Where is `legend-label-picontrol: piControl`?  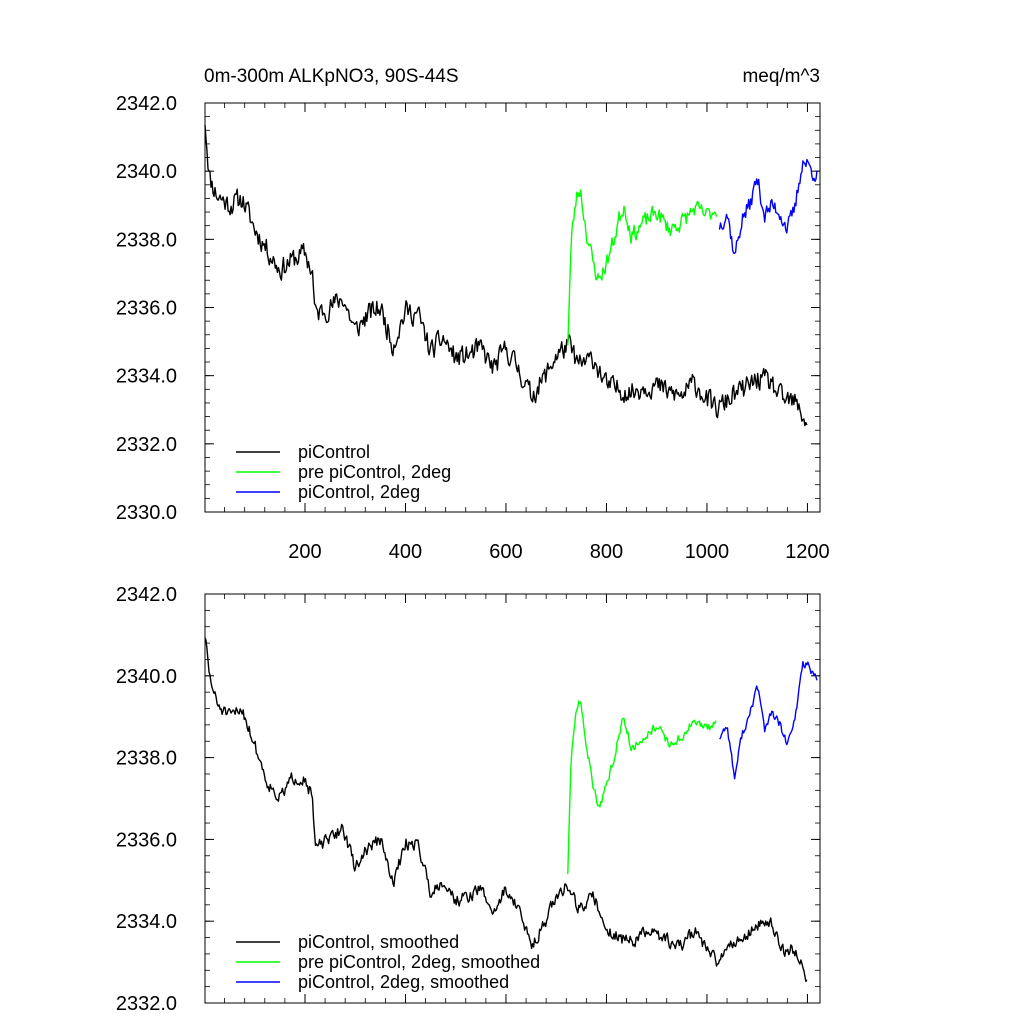 legend-label-picontrol: piControl is located at coordinates (334, 452).